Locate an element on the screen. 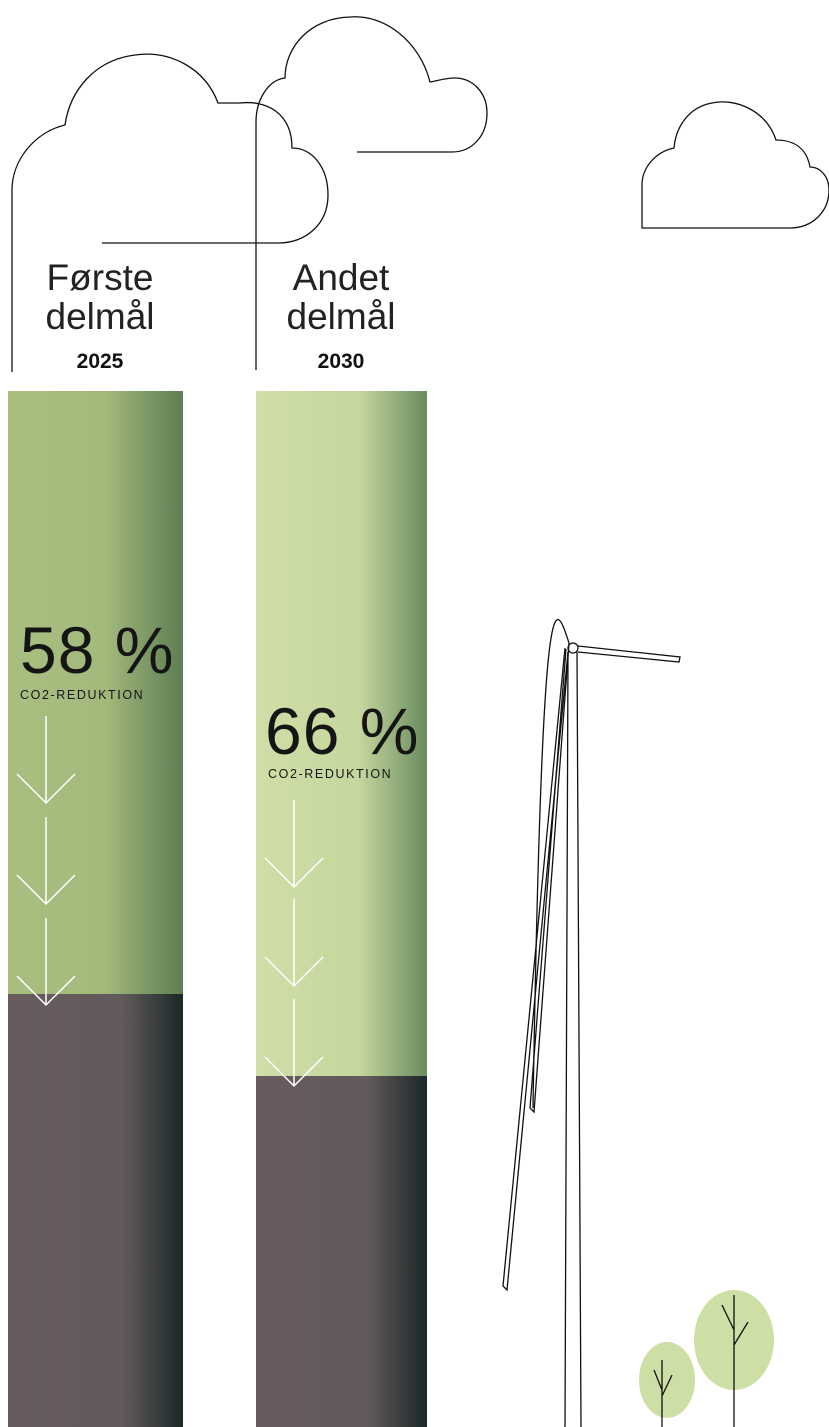 This screenshot has width=829, height=1427. goal-year-2030: 2030 is located at coordinates (341, 361).